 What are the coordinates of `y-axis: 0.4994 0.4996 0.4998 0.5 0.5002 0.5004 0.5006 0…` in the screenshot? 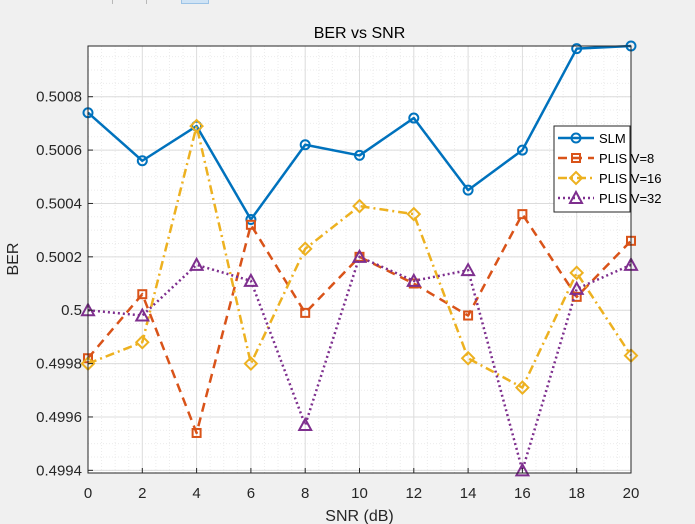 It's located at (64, 284).